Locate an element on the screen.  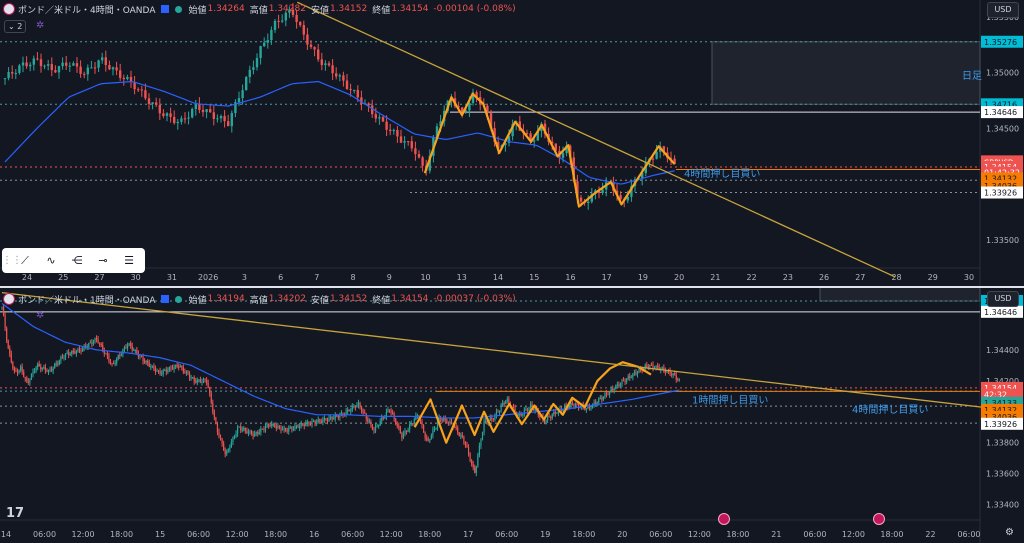
tradingview-logo: 17 is located at coordinates (15, 513).